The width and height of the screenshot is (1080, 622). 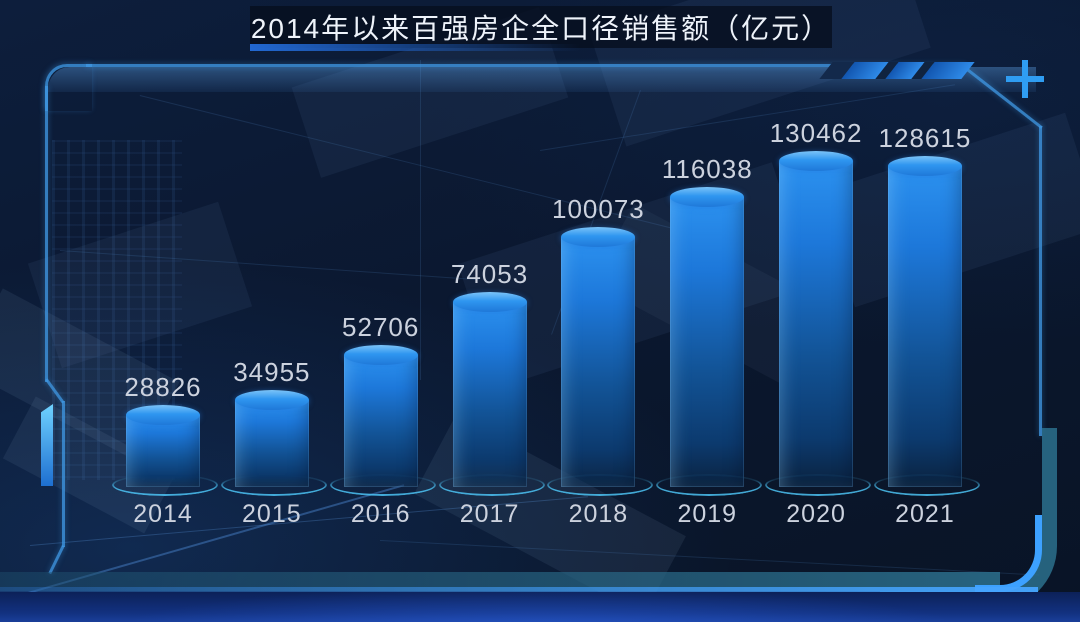 I want to click on bar-value-label: 100073, so click(x=598, y=208).